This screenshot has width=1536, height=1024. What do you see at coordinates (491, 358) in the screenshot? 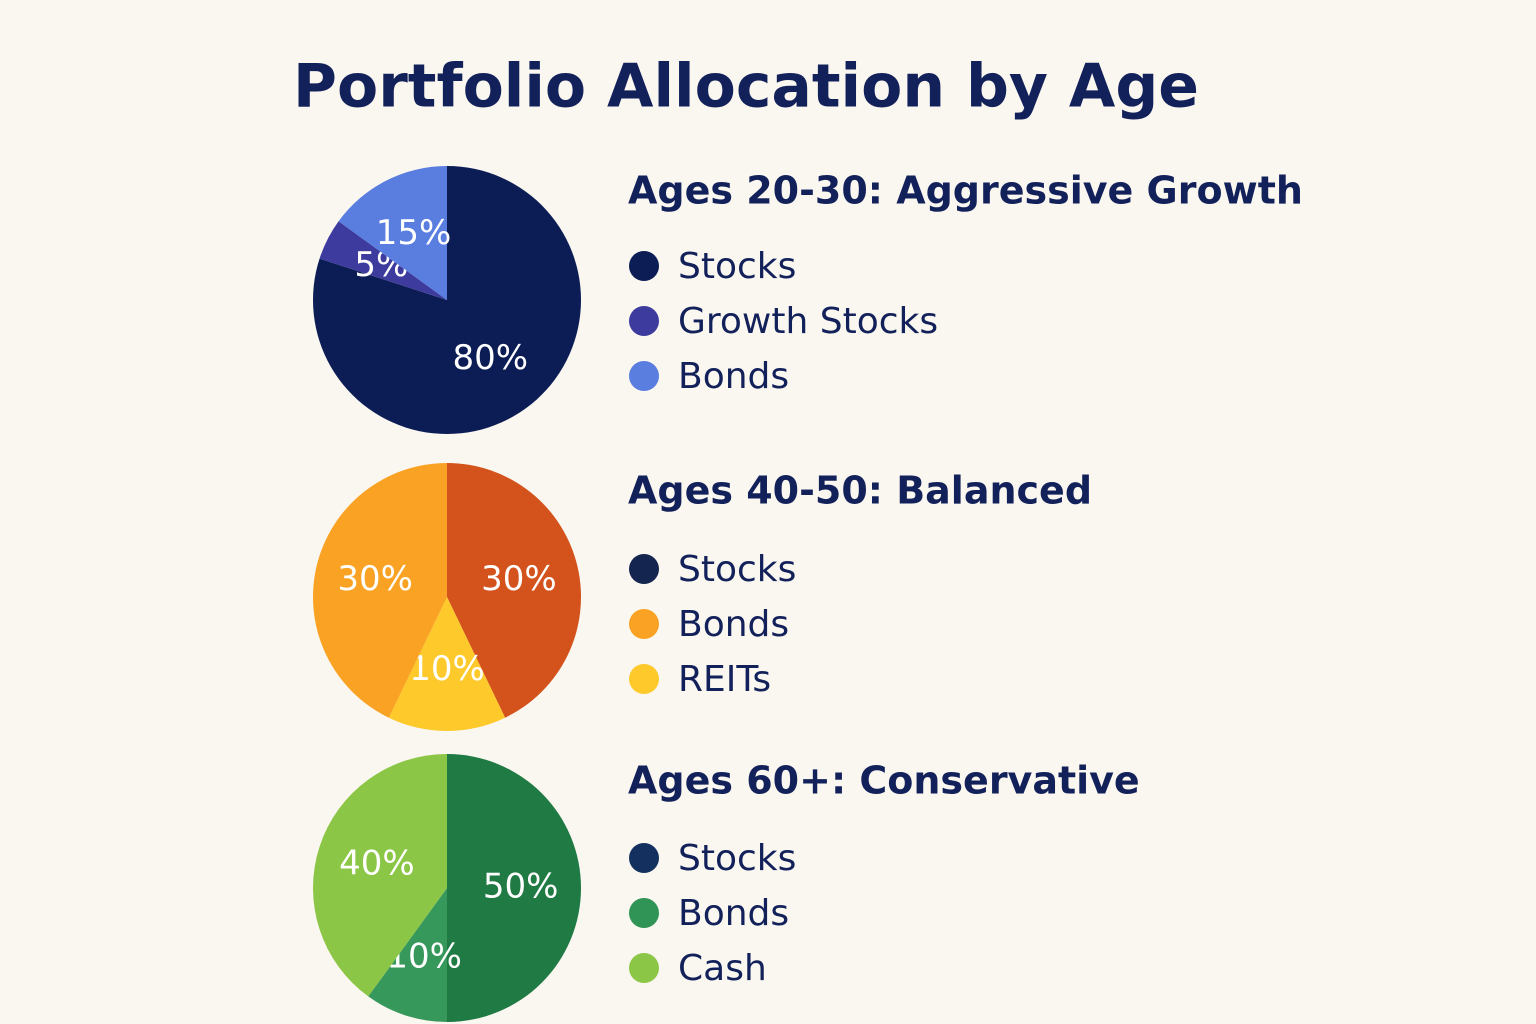
I see `slice-label: 80%` at bounding box center [491, 358].